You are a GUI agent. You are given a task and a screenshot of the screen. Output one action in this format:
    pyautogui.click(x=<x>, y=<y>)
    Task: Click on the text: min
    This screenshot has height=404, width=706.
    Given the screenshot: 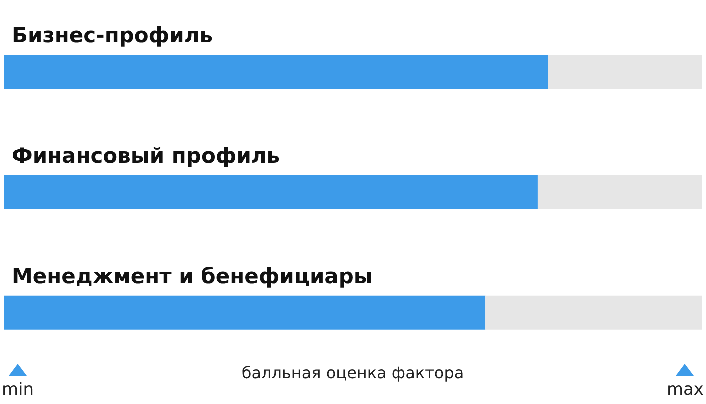 What is the action you would take?
    pyautogui.click(x=18, y=390)
    